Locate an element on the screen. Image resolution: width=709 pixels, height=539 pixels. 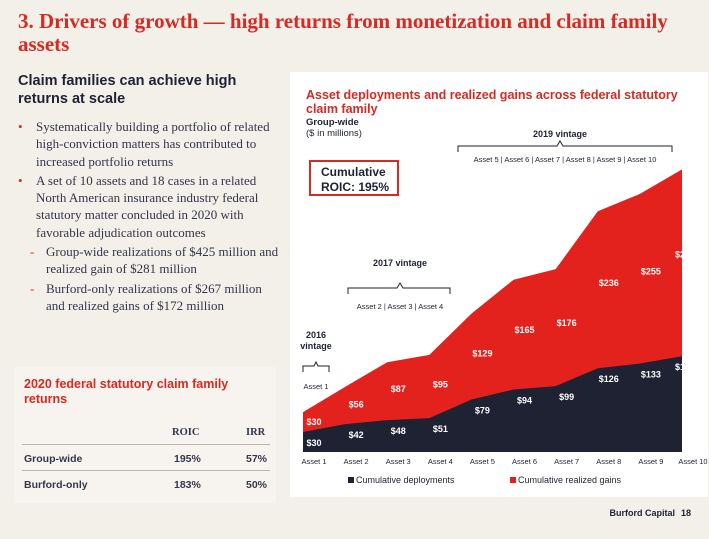
row-label-burford-only: Burford-only is located at coordinates (56, 485).